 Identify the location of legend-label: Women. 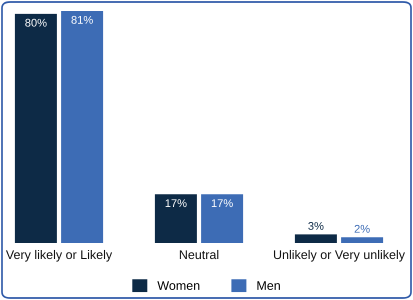
(178, 285).